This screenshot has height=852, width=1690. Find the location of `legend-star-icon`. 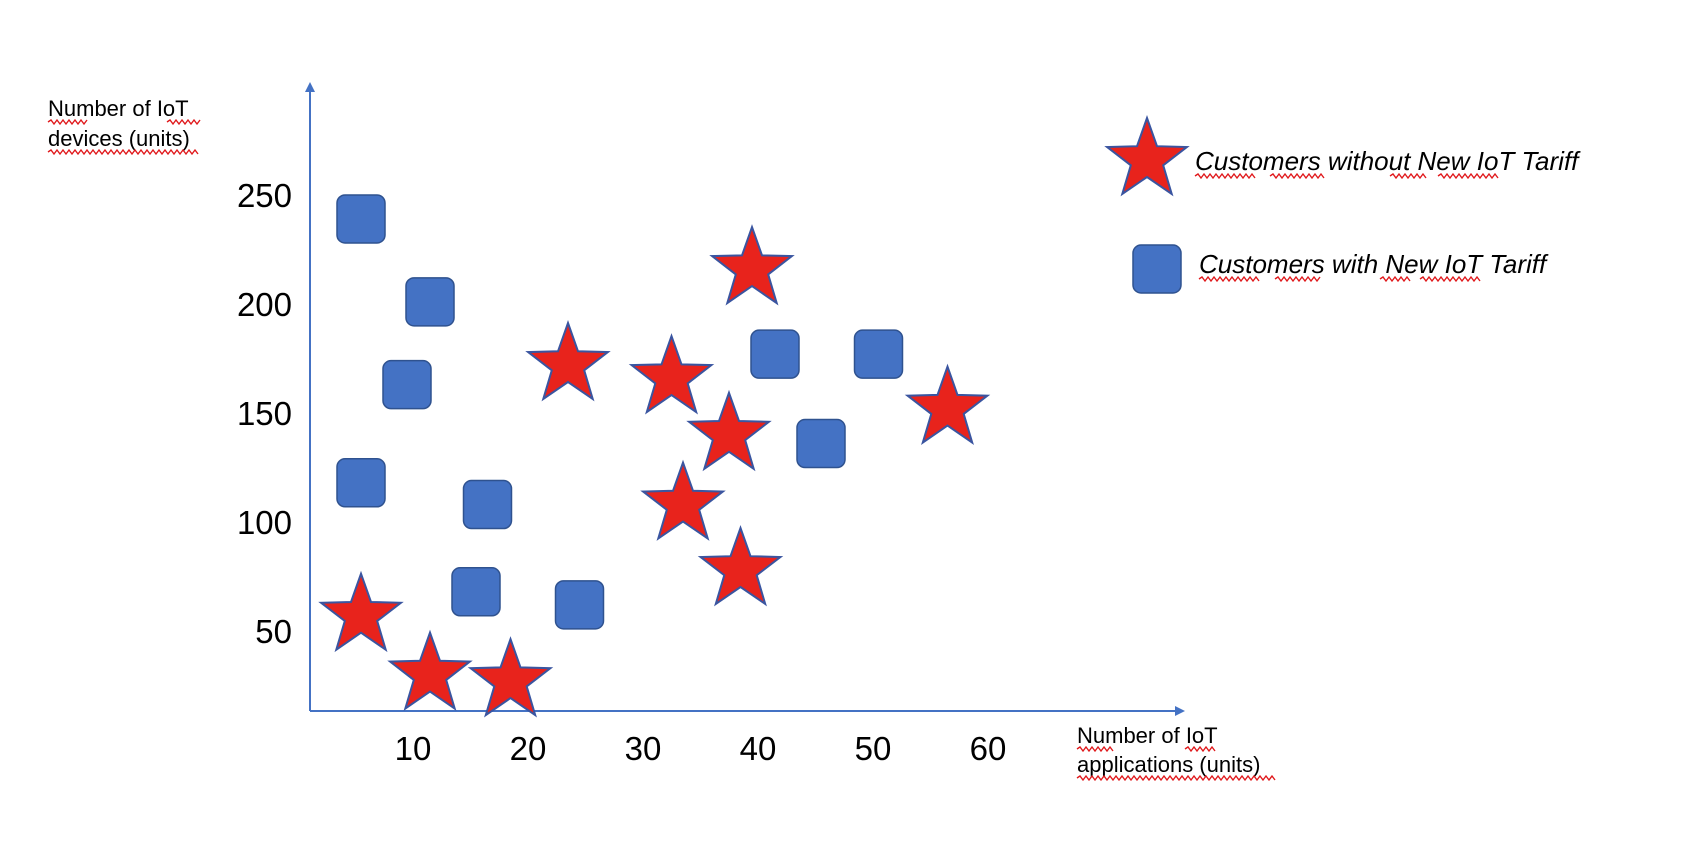

legend-star-icon is located at coordinates (1147, 156).